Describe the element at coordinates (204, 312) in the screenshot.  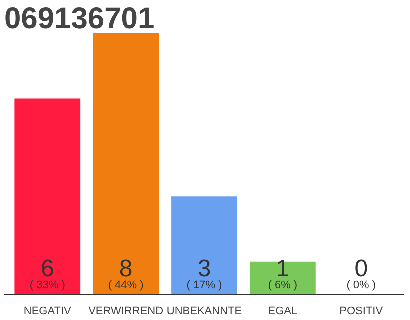
I see `x-tick-label: UNBEKANNTE` at that location.